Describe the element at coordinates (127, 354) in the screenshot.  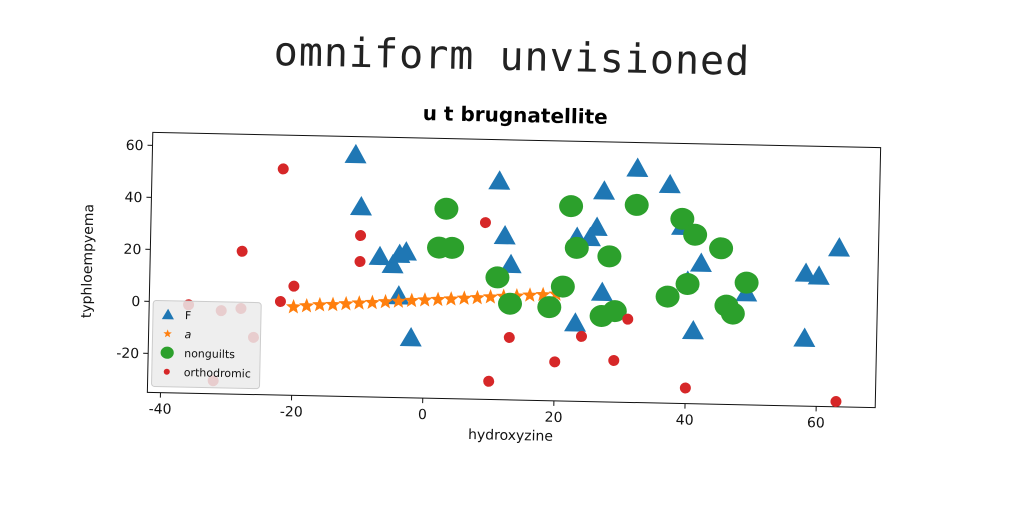
I see `y-tick-label: -20` at that location.